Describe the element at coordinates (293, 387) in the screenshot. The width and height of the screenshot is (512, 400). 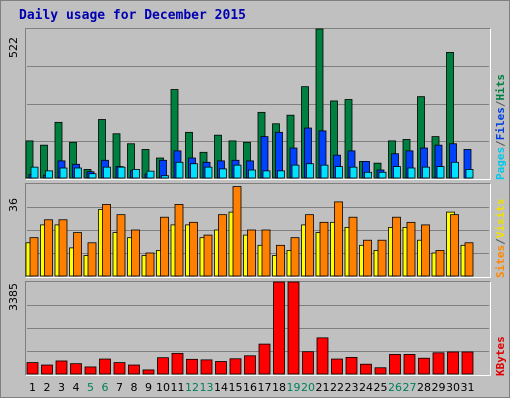
I see `day-label: 19` at that location.